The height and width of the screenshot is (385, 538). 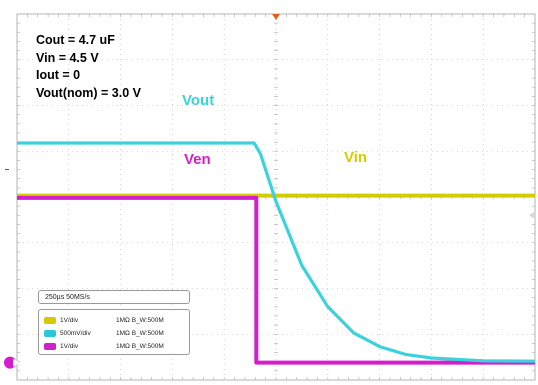 What do you see at coordinates (88, 92) in the screenshot?
I see `vout-nom-condition: Vout(nom) = 3.0 V` at bounding box center [88, 92].